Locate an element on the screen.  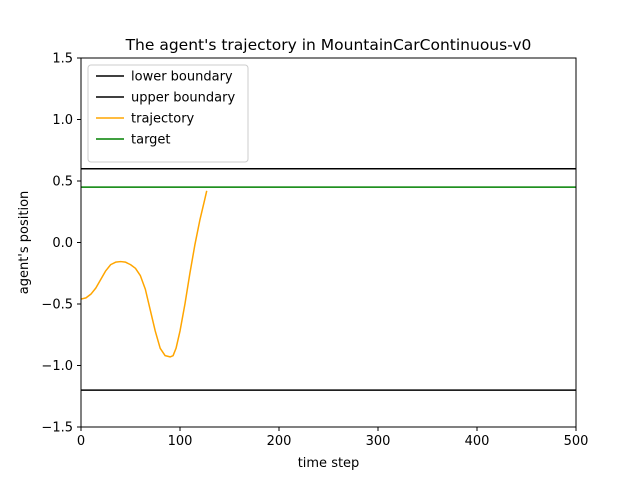
legend-label: lower boundary is located at coordinates (182, 77).